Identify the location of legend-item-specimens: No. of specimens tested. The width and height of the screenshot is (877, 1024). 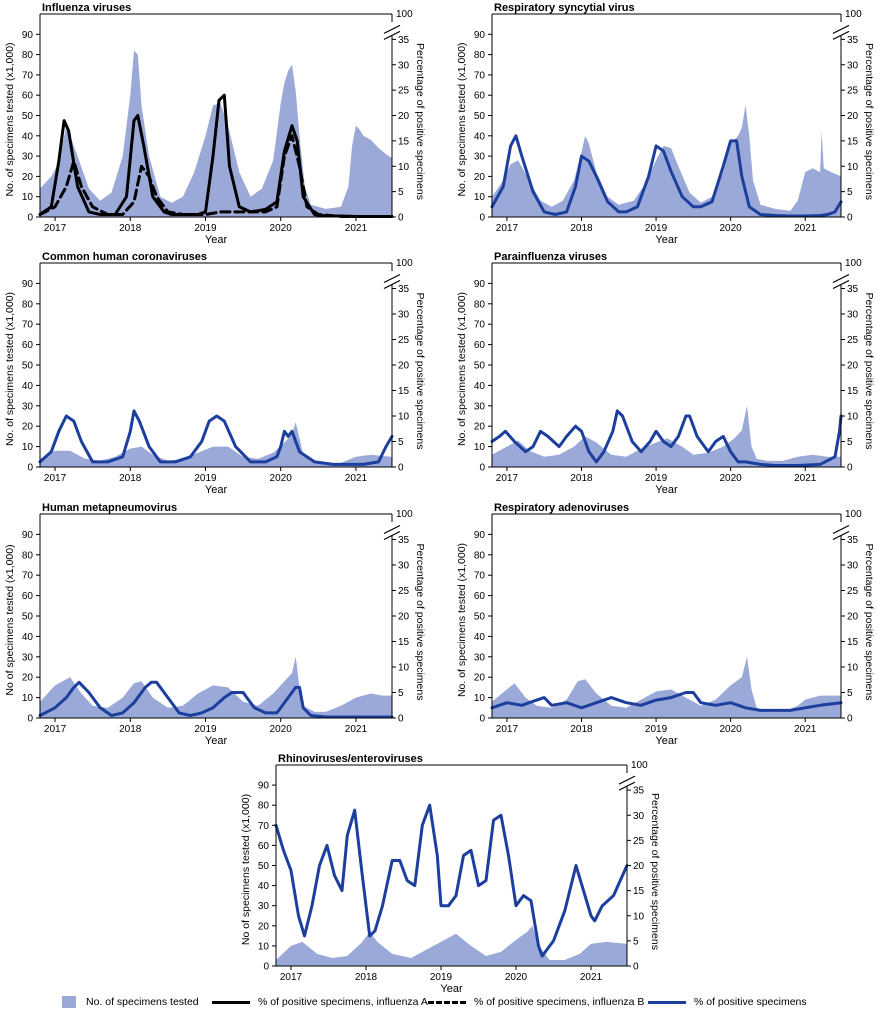
(130, 1002).